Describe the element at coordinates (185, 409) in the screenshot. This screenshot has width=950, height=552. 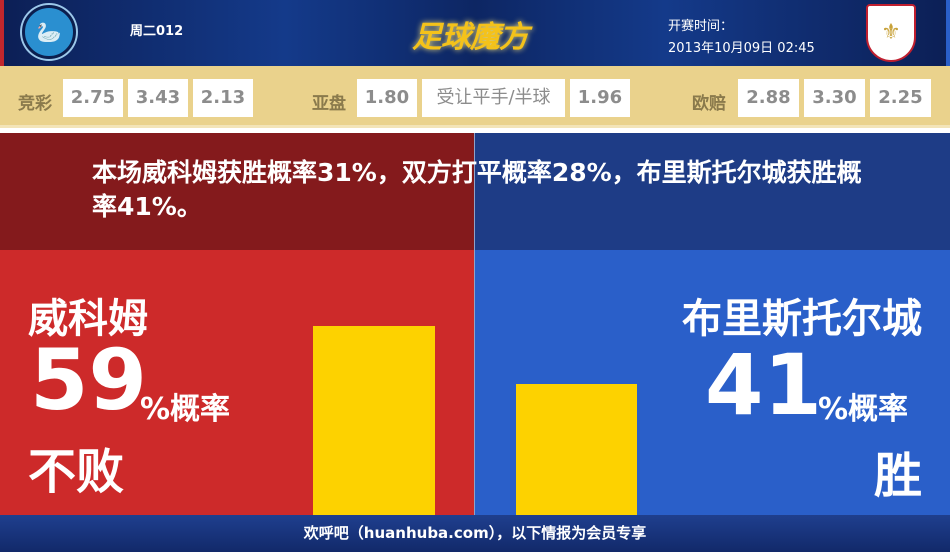
I see `home-percent-suffix: %概率` at that location.